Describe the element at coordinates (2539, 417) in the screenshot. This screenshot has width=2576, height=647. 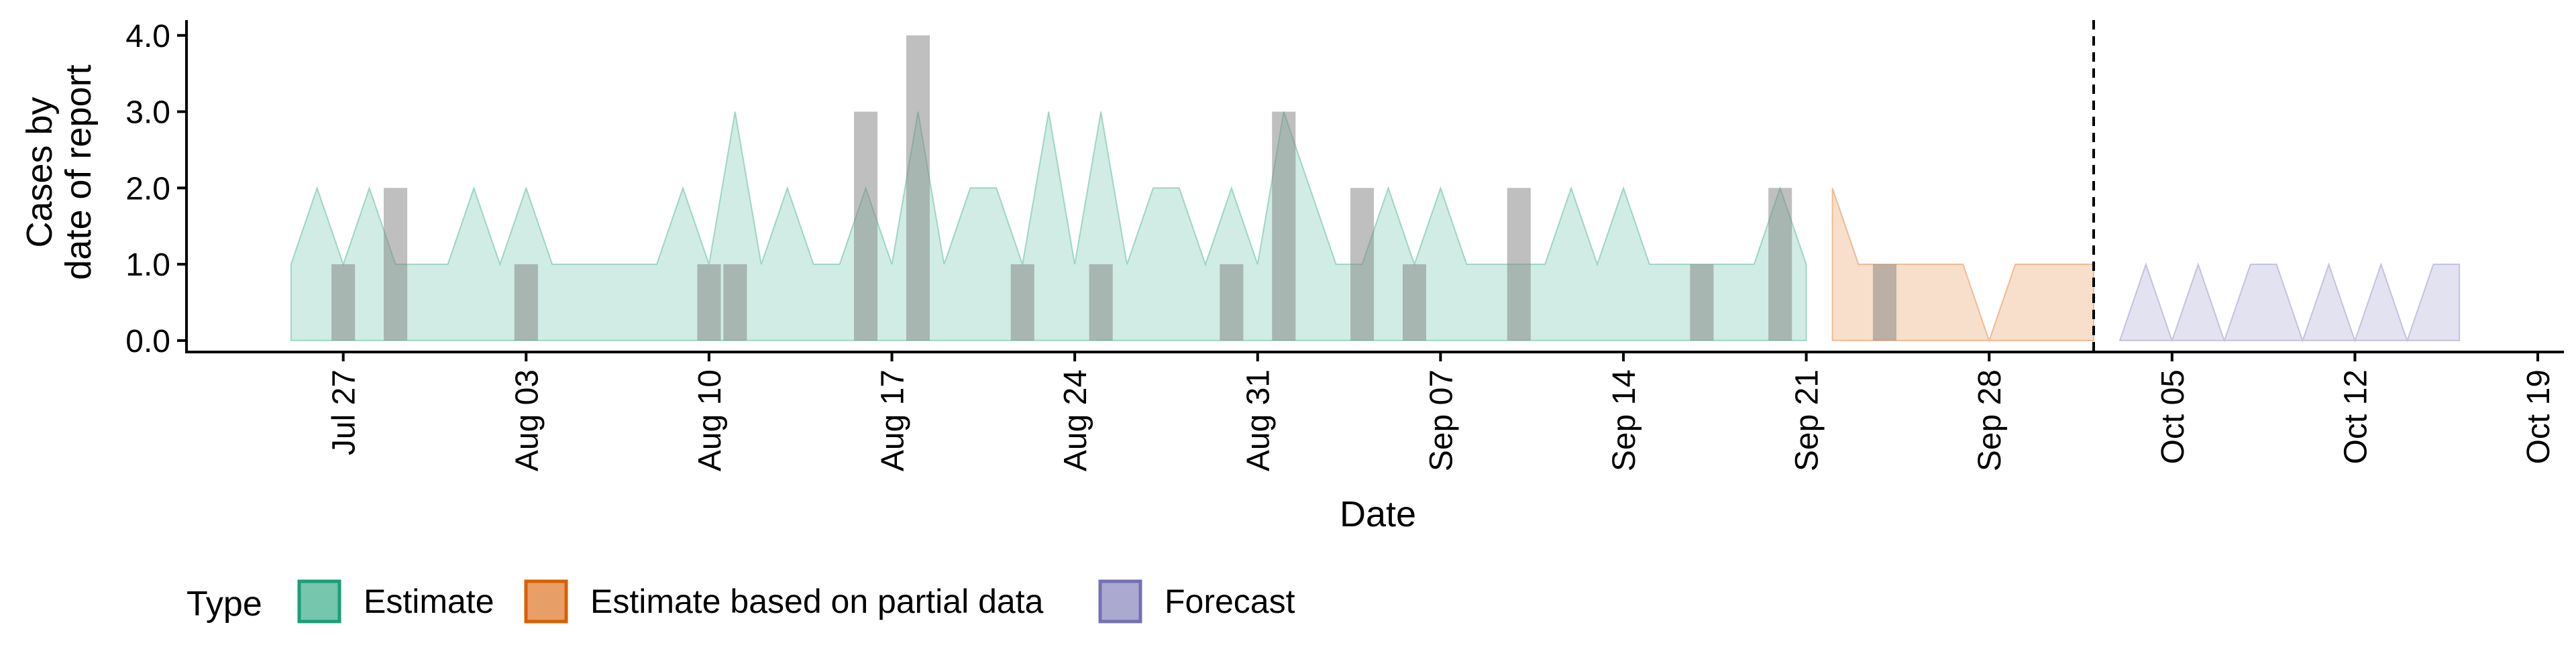
I see `x-tick-label-12: Oct 19` at that location.